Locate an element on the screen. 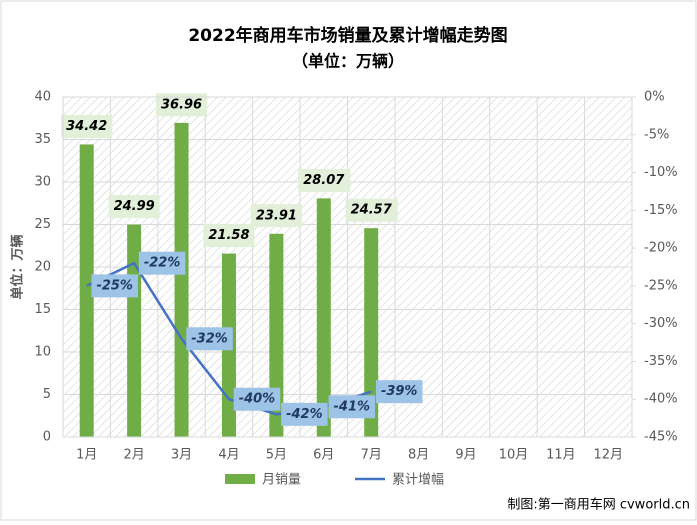 The image size is (697, 525). bar-value-label: 24.99 is located at coordinates (134, 206).